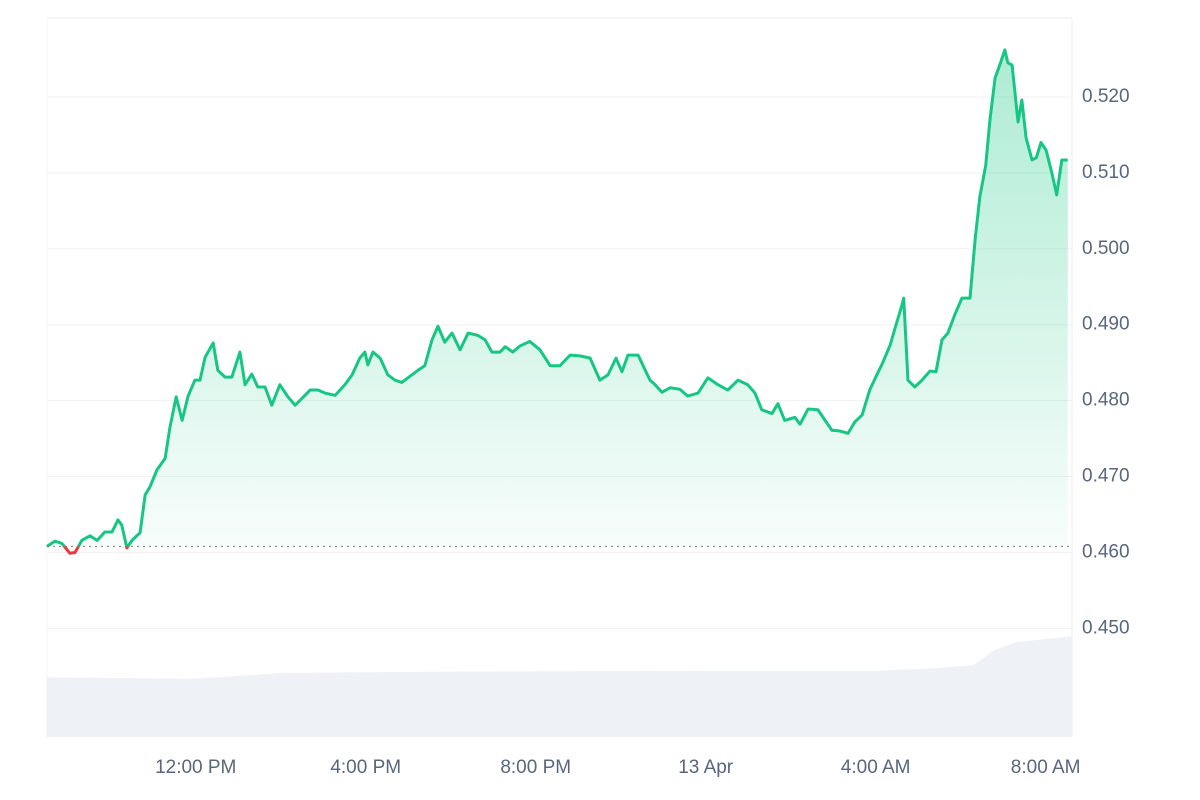  Describe the element at coordinates (1106, 400) in the screenshot. I see `y-tick-label: 0.480` at that location.